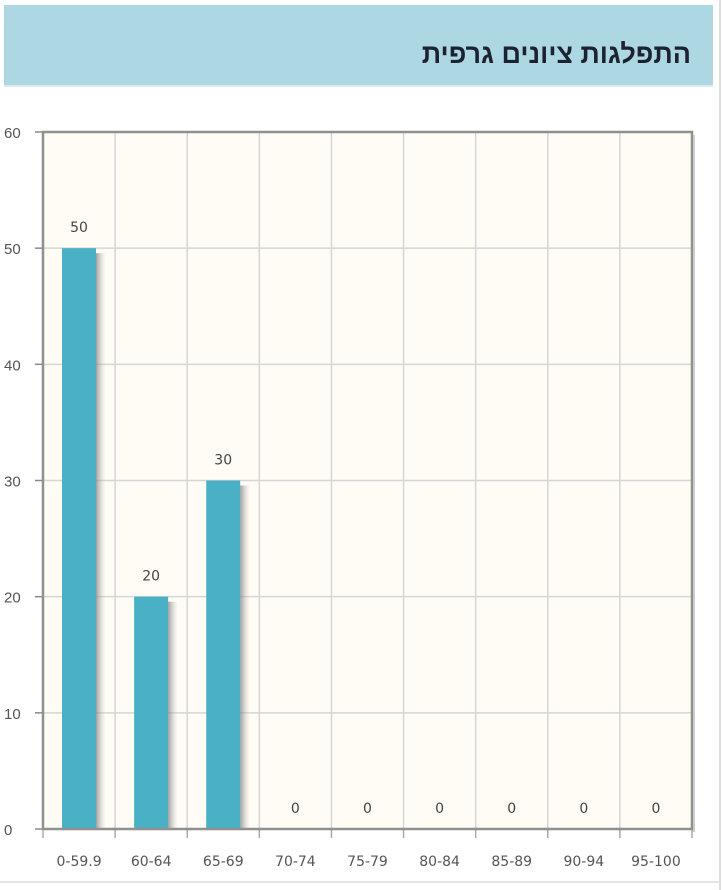 The height and width of the screenshot is (890, 725). I want to click on x-tick-label: 95-100, so click(656, 862).